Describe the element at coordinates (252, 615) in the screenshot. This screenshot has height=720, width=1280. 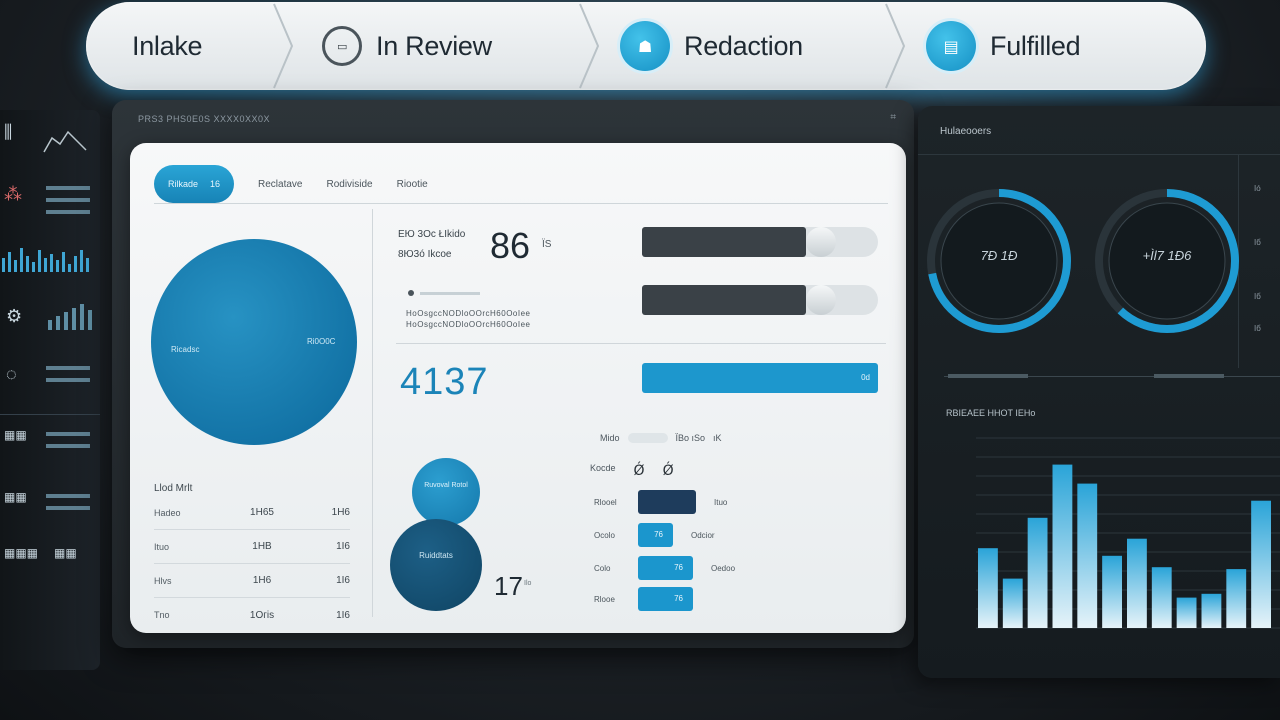
I see `table-row: Tno 1Oгis 1I6` at that location.